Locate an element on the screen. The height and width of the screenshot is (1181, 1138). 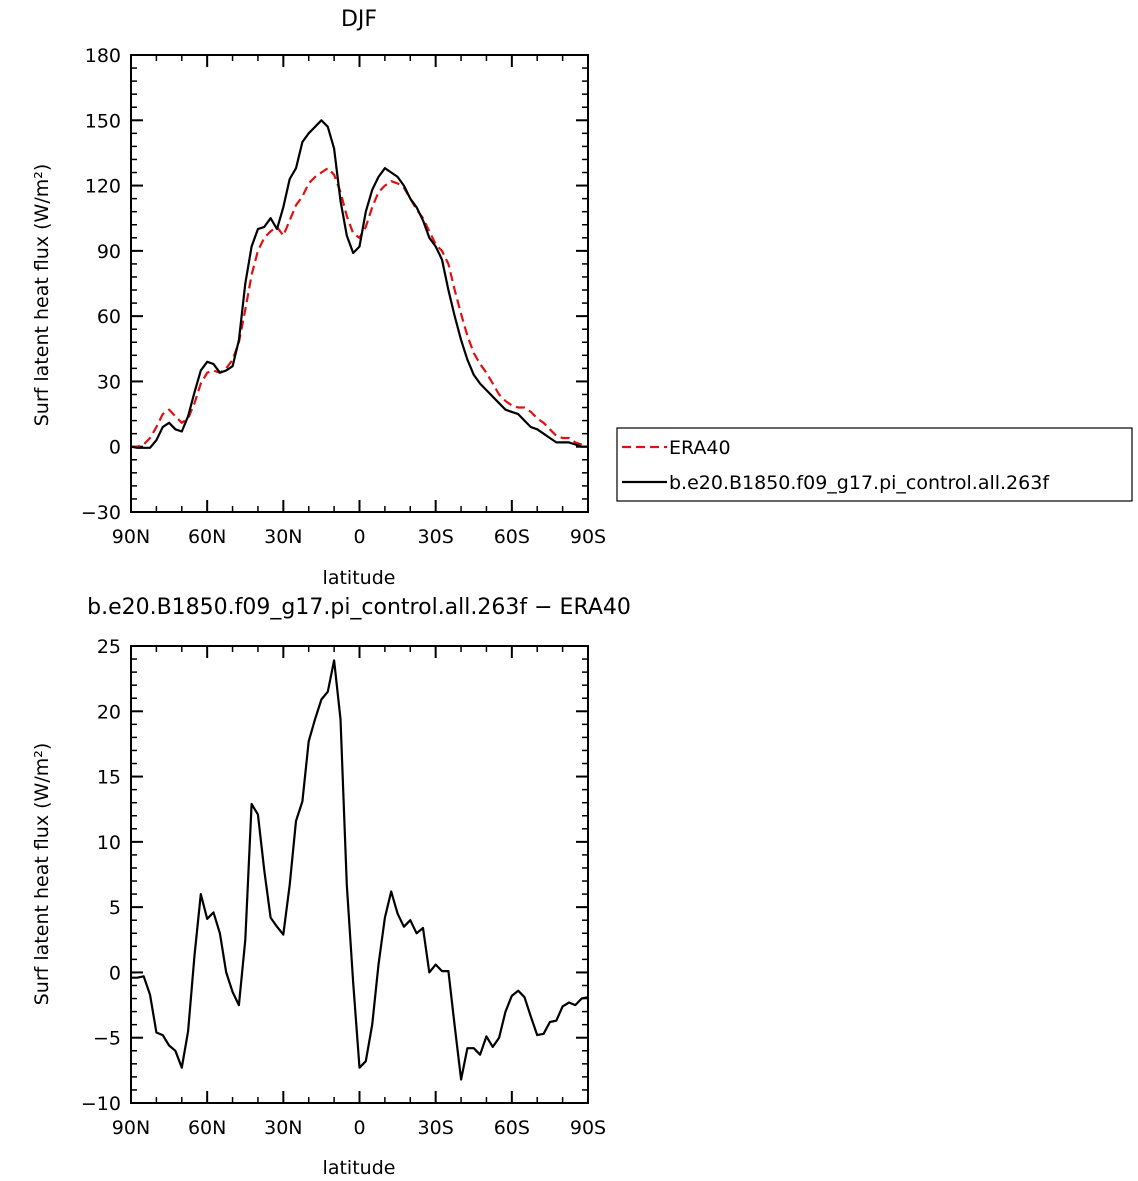
y-tick-label: 180 is located at coordinates (103, 56).